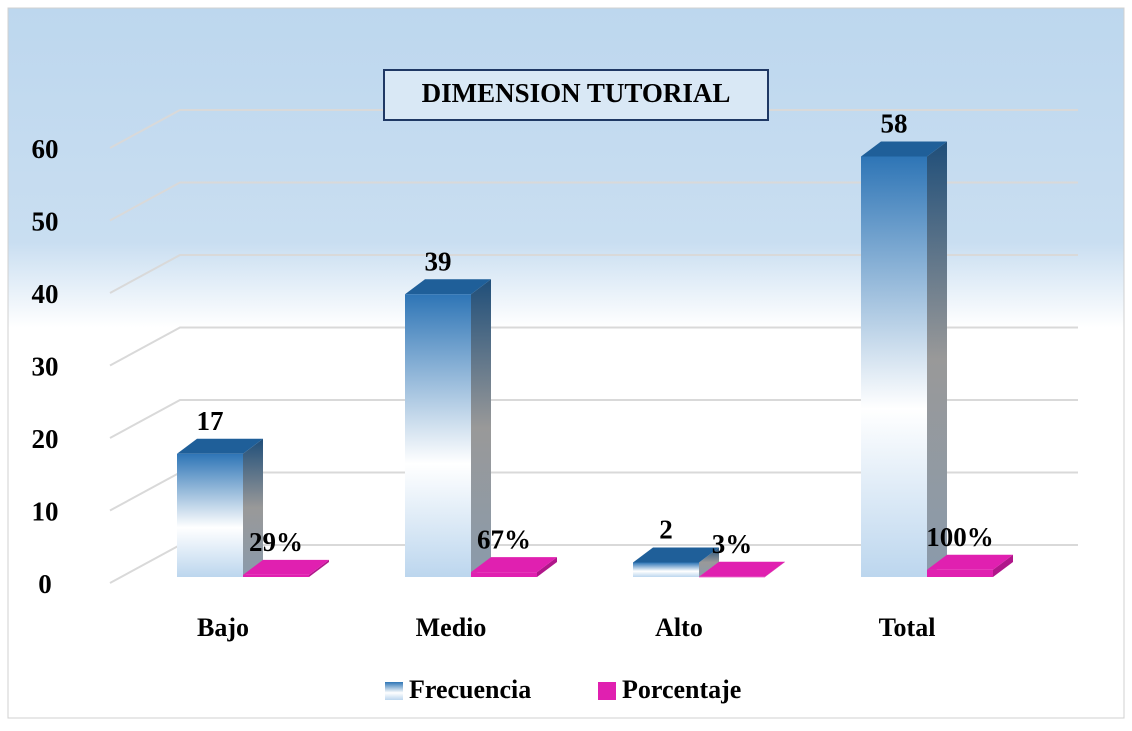 The image size is (1132, 731). I want to click on data-label: 2, so click(666, 530).